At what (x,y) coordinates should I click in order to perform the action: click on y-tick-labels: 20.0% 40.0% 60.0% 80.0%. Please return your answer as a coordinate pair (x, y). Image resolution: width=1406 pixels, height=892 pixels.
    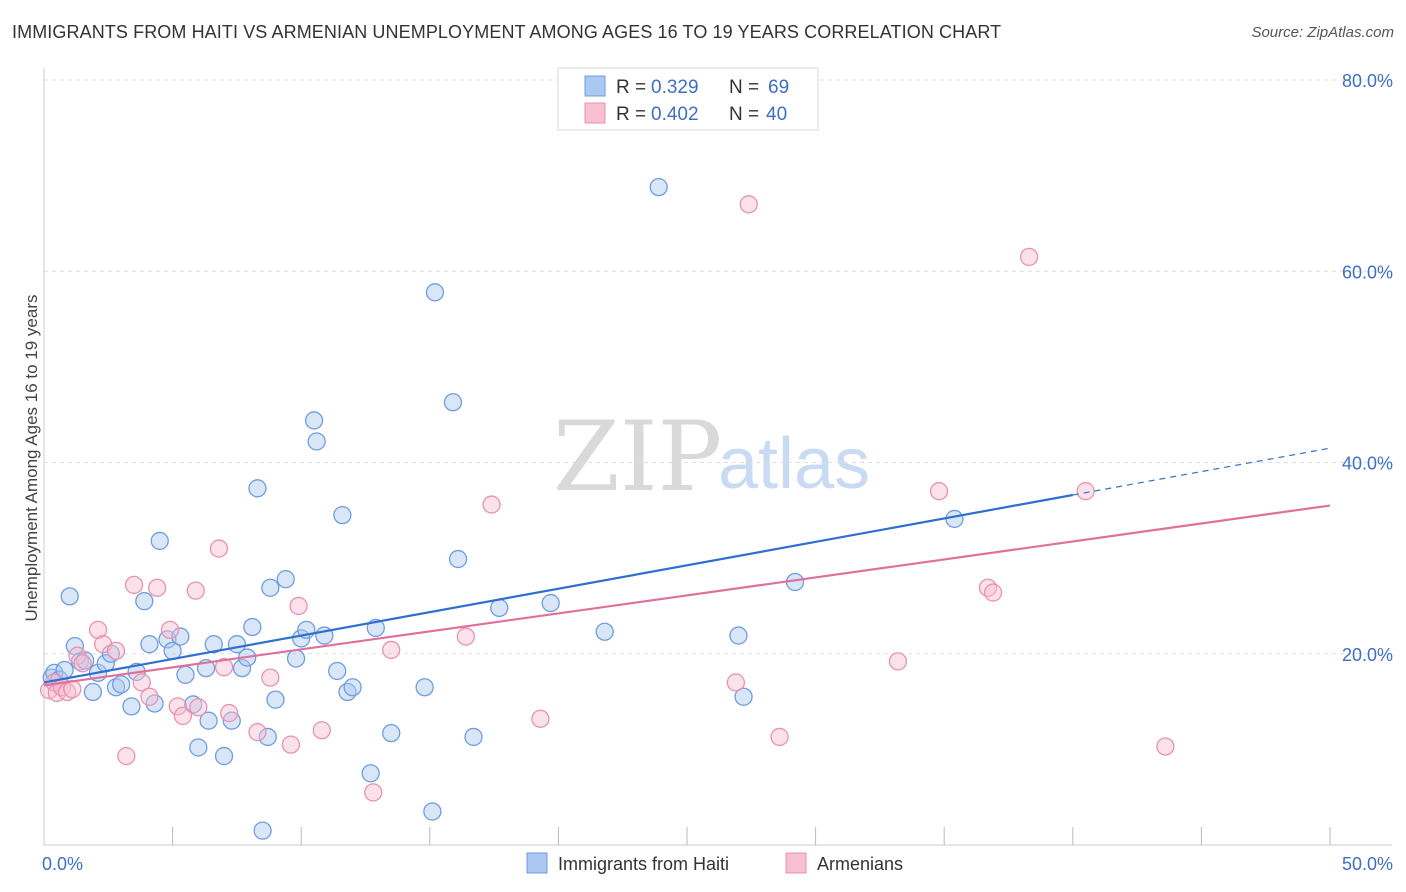
    Looking at the image, I should click on (1367, 368).